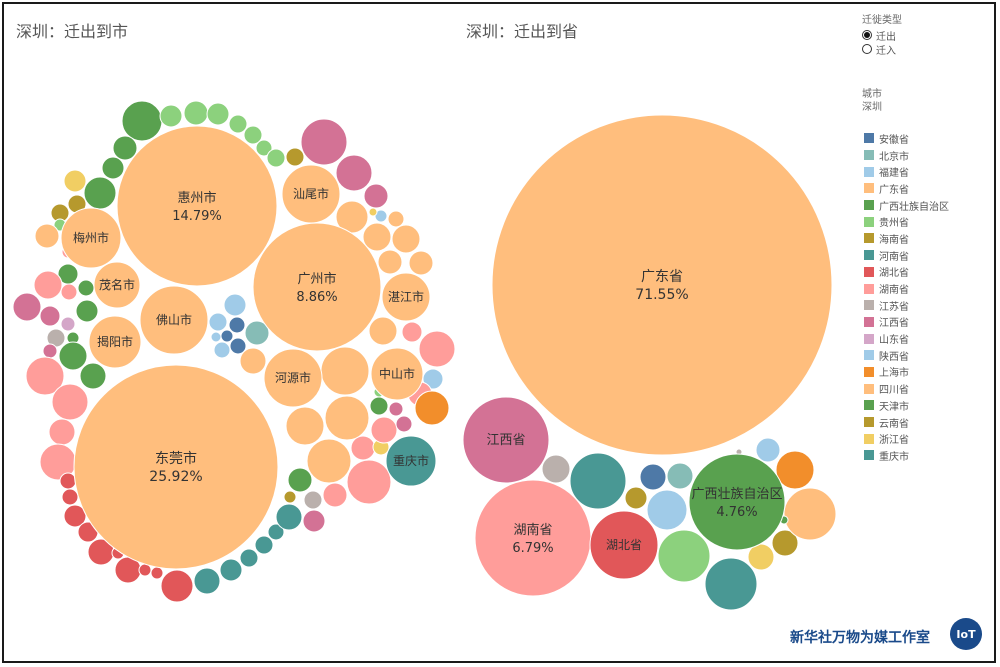  I want to click on legend-item: 天津市, so click(906, 405).